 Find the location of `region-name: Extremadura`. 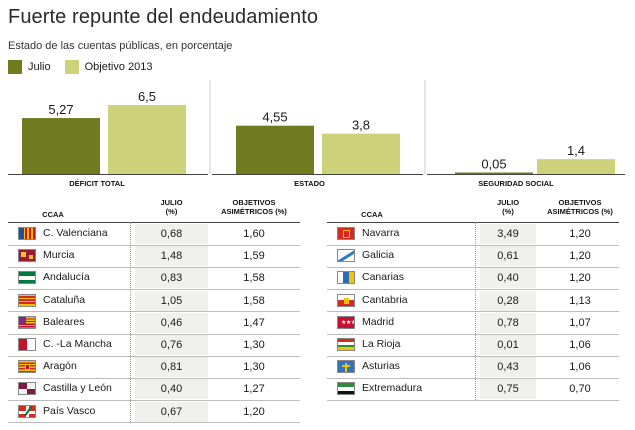

region-name: Extremadura is located at coordinates (392, 388).